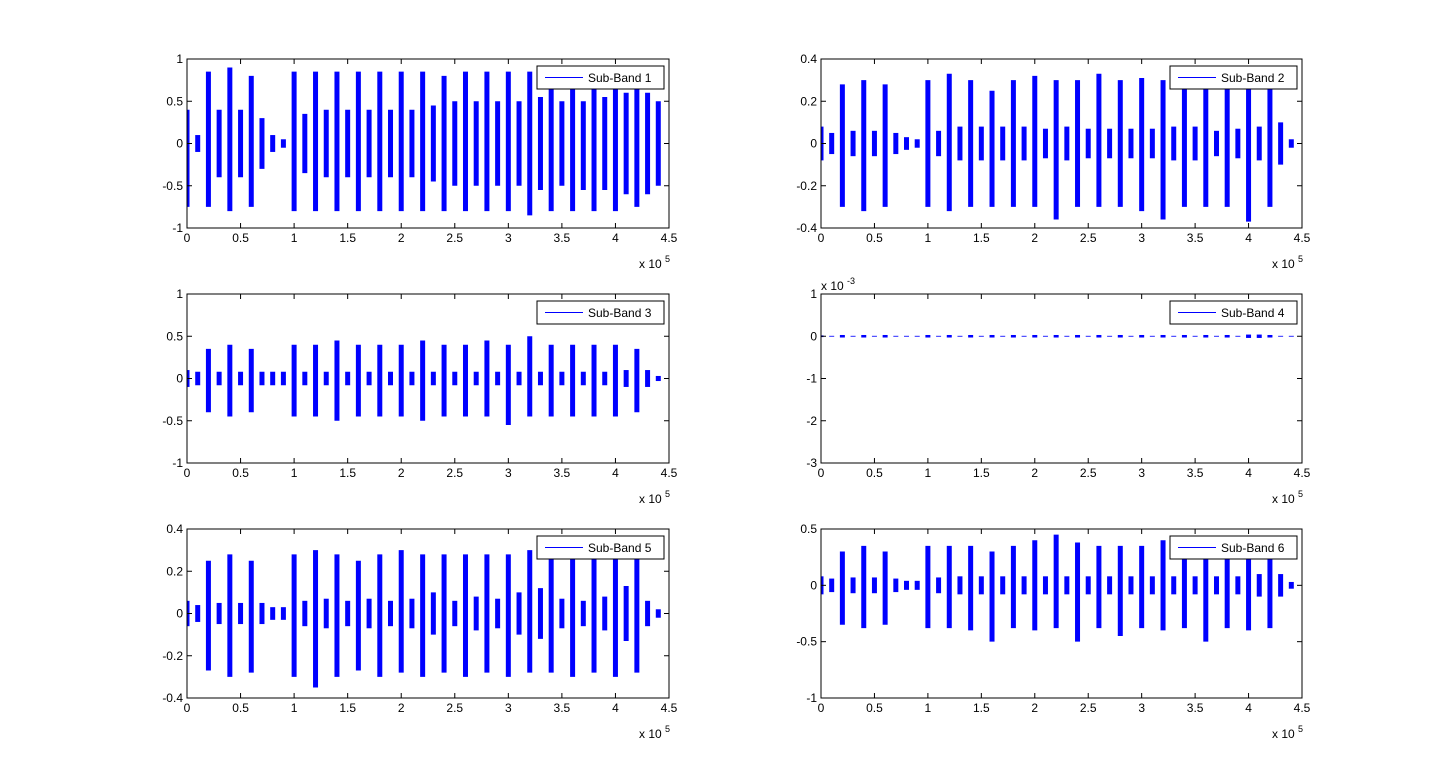 The image size is (1440, 784). Describe the element at coordinates (1061, 613) in the screenshot. I see `axes-frame` at that location.